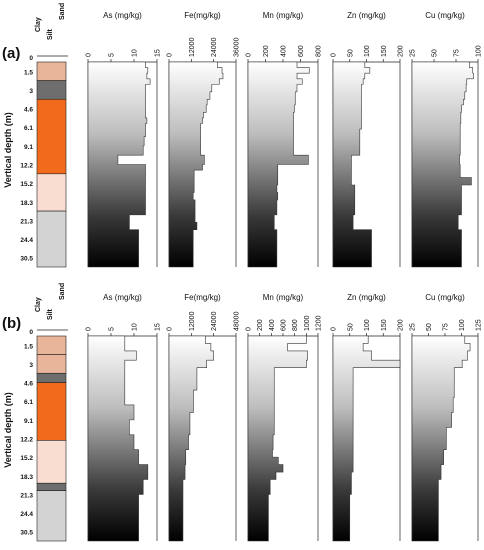 This screenshot has width=484, height=550. What do you see at coordinates (26, 433) in the screenshot?
I see `panel-b-depth-ticks: 0 1.5 3 4.6 6.1 9.1 12.2 15.2 18.3 21.3 24.4 30.5` at bounding box center [26, 433].